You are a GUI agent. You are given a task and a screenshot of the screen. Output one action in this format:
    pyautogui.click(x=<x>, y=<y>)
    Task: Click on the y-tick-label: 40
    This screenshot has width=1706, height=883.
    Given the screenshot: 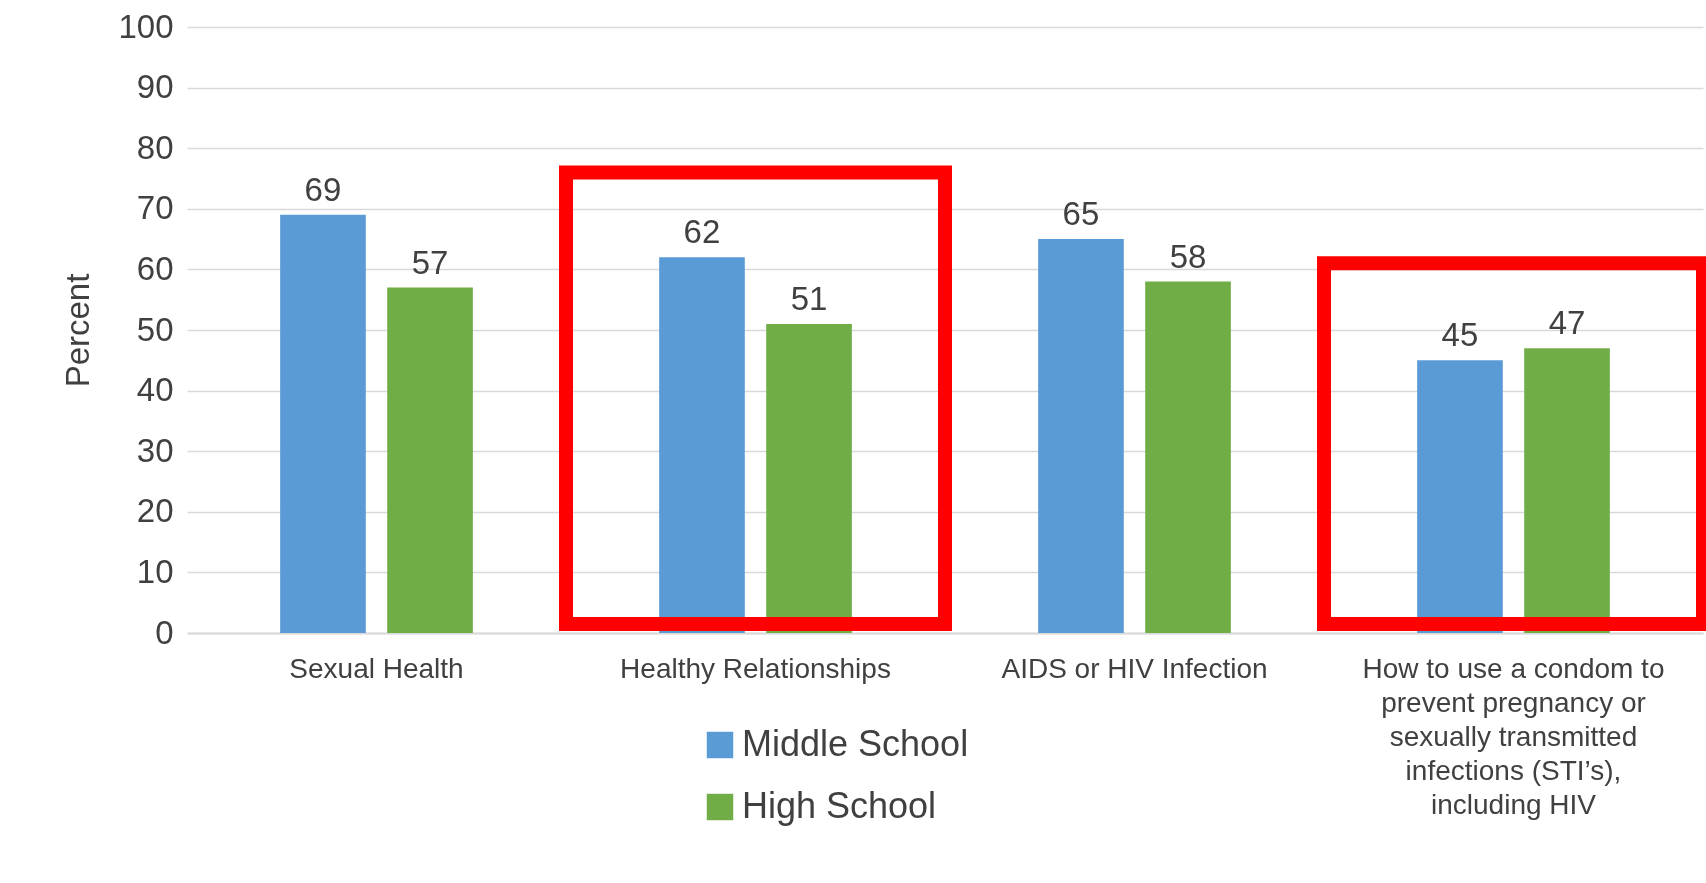 What is the action you would take?
    pyautogui.click(x=155, y=390)
    